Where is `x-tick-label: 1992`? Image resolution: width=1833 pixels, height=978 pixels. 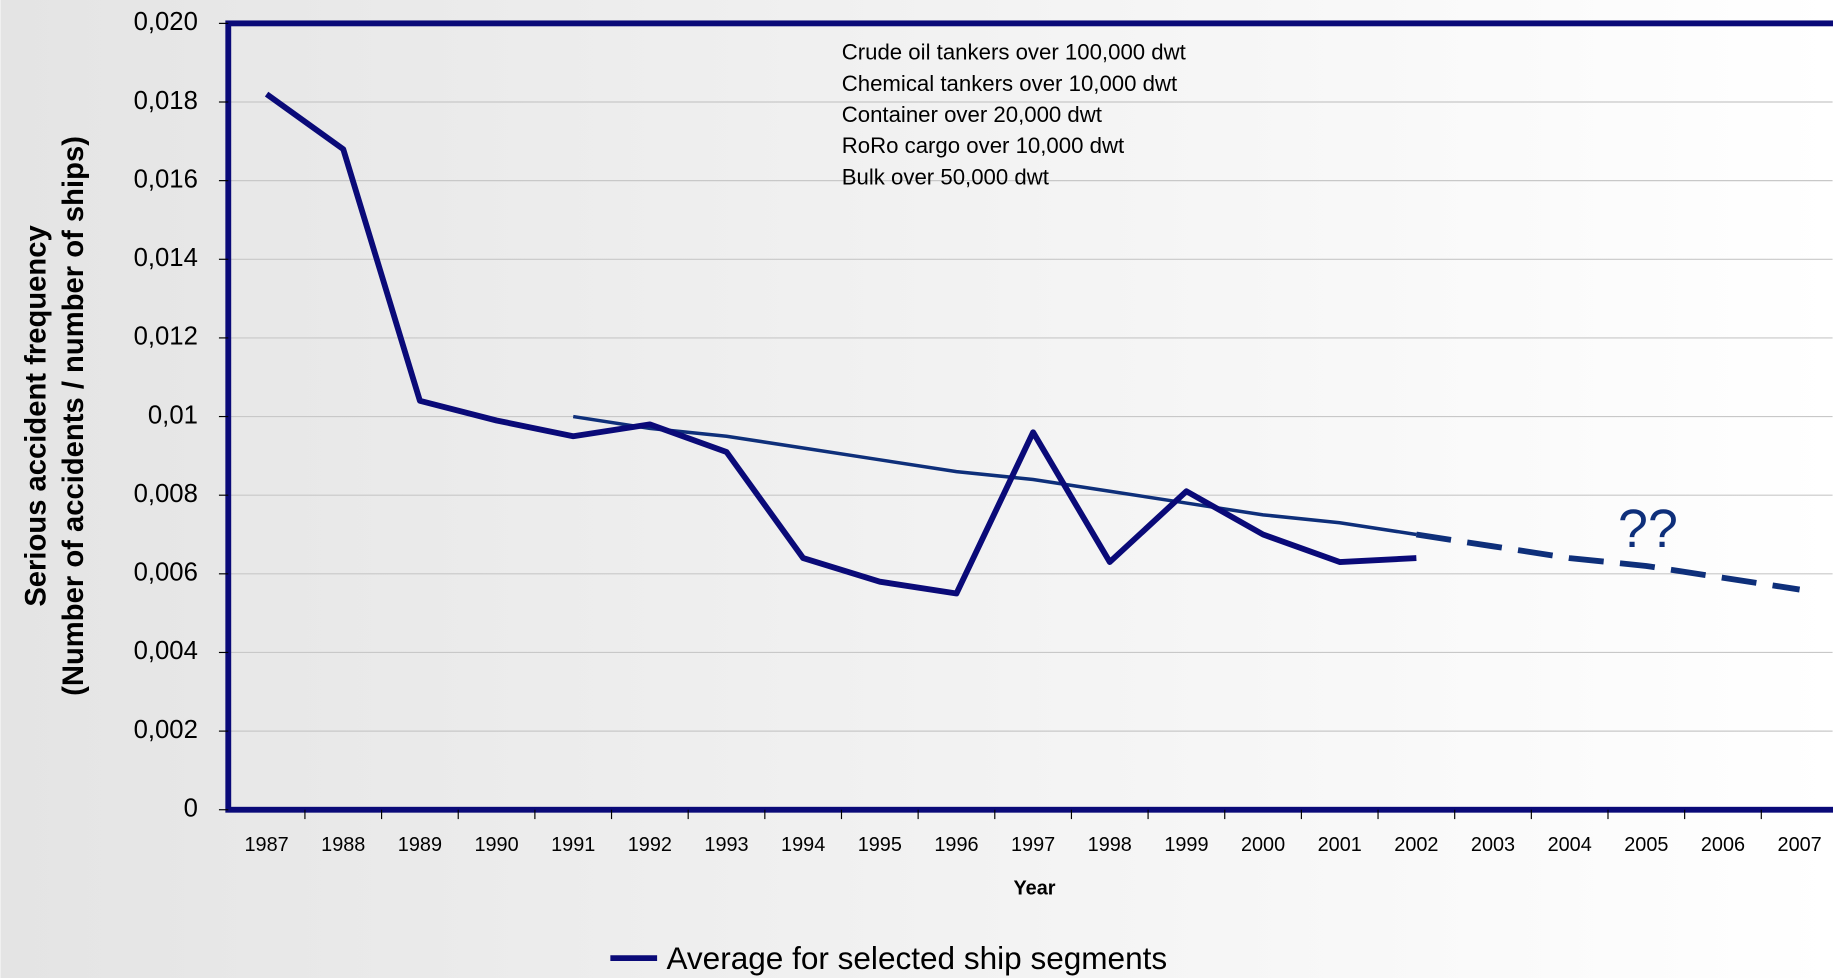
x-tick-label: 1992 is located at coordinates (650, 845).